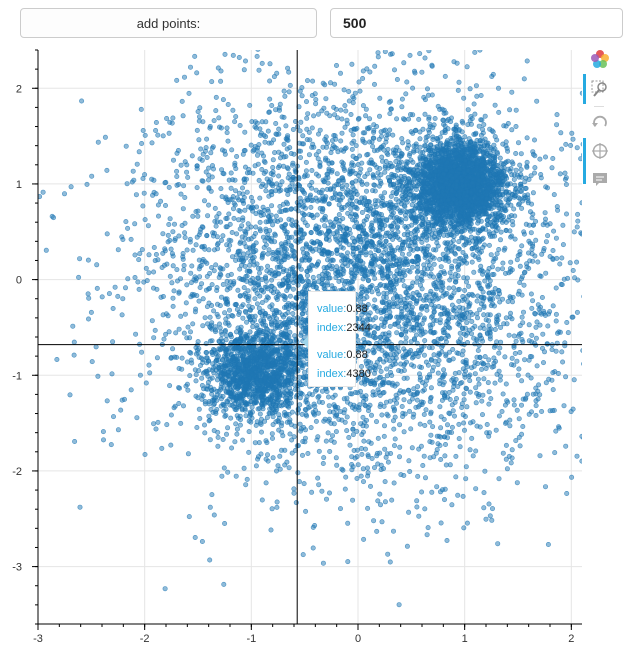  I want to click on add-points-button: add points:, so click(168, 23).